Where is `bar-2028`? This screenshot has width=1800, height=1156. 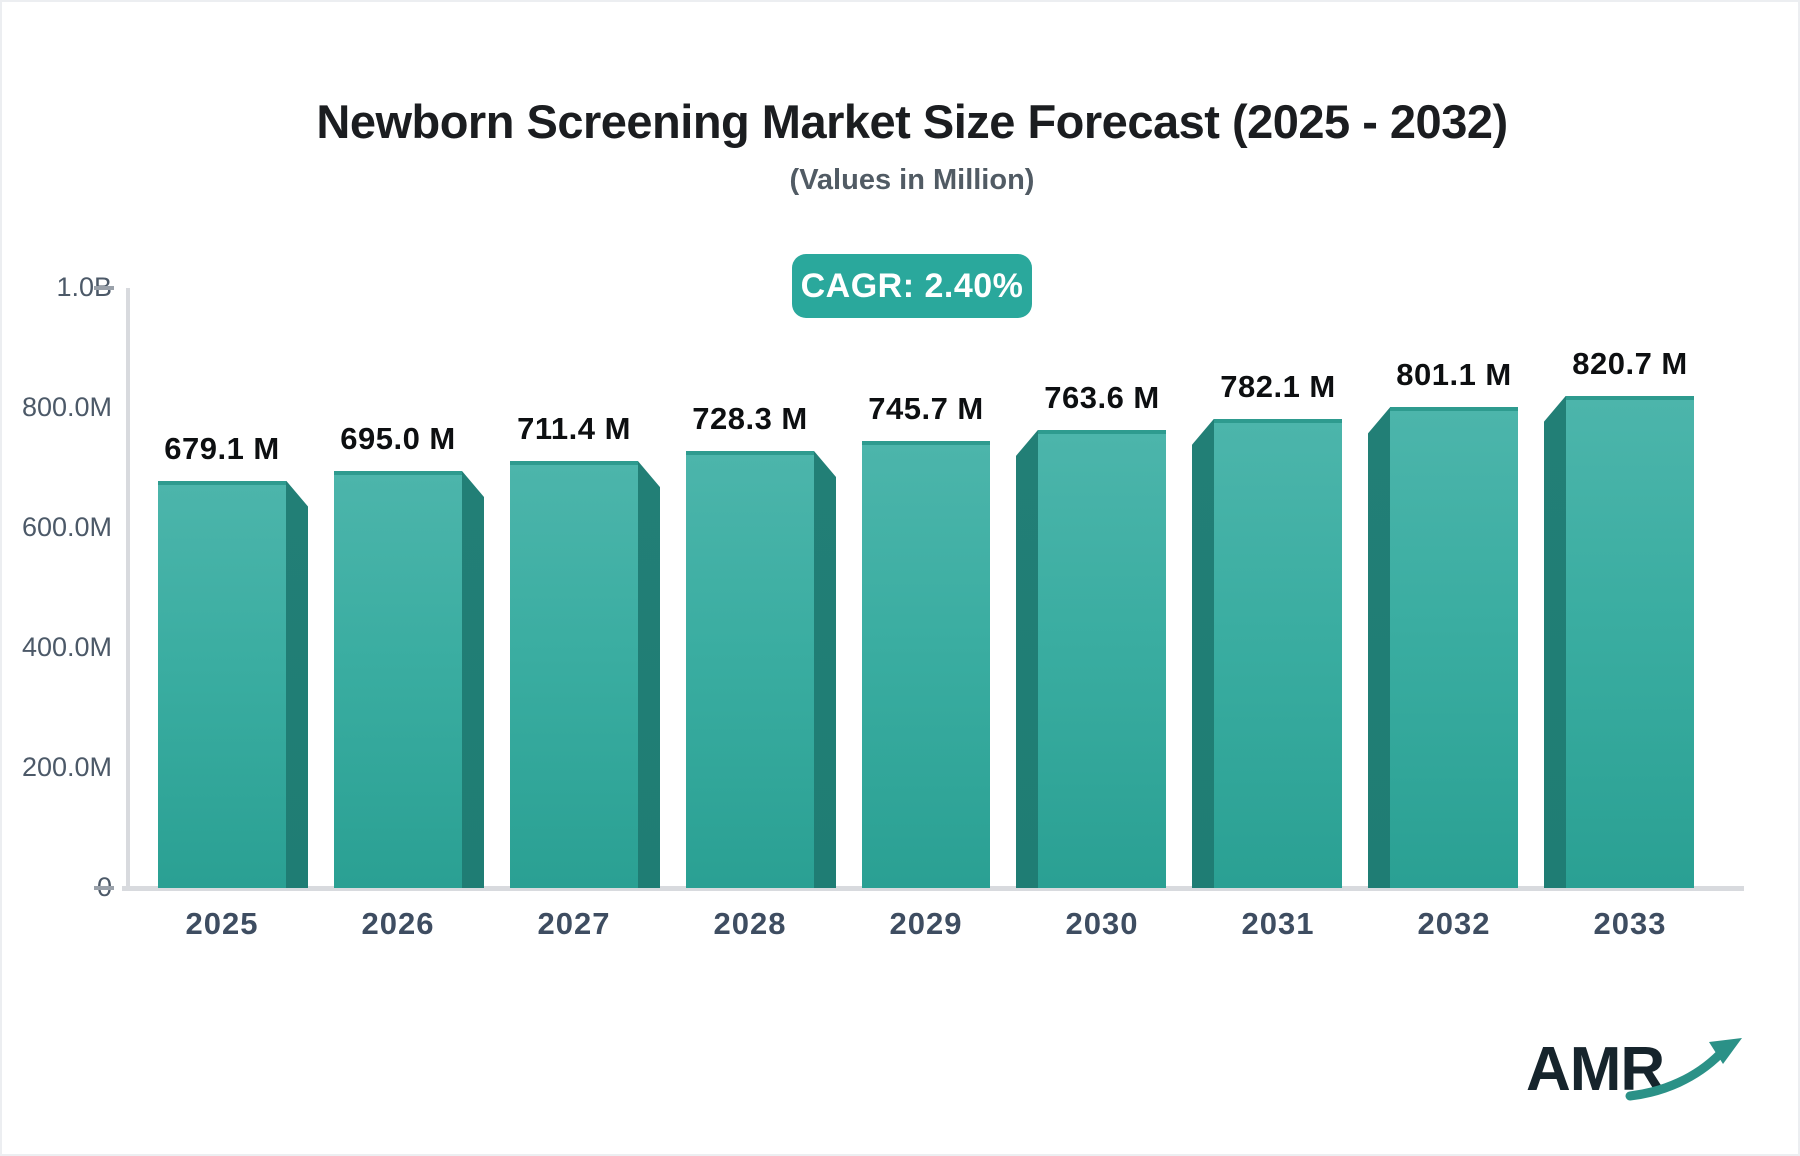
bar-2028 is located at coordinates (750, 669).